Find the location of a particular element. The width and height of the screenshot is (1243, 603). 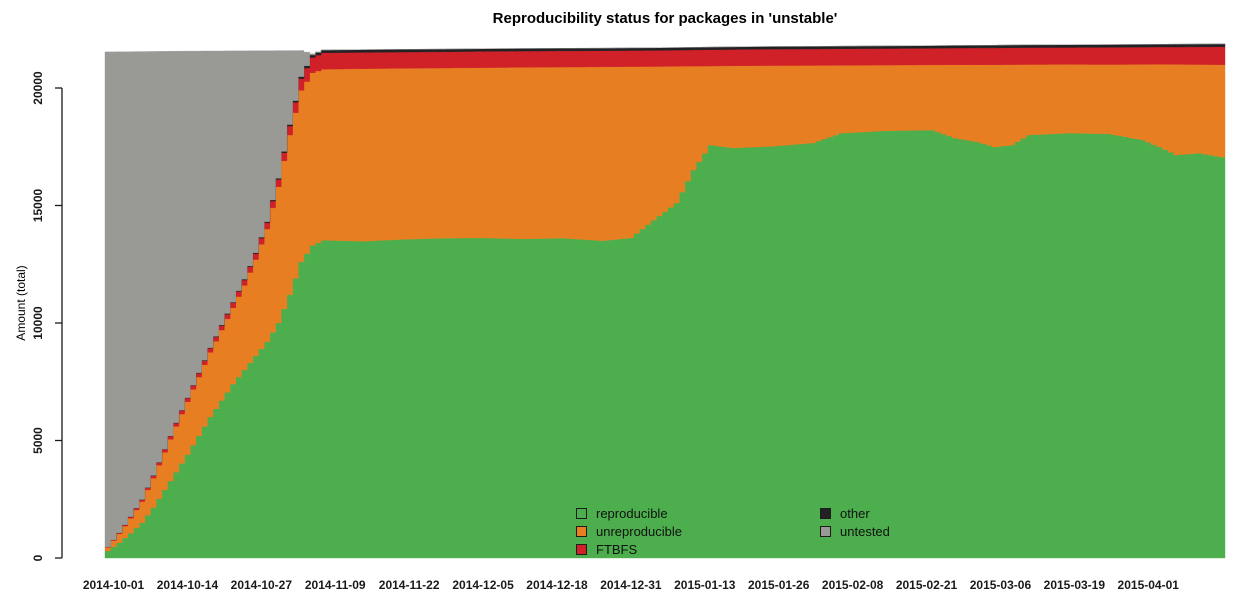

untested-swatch-icon is located at coordinates (826, 531).